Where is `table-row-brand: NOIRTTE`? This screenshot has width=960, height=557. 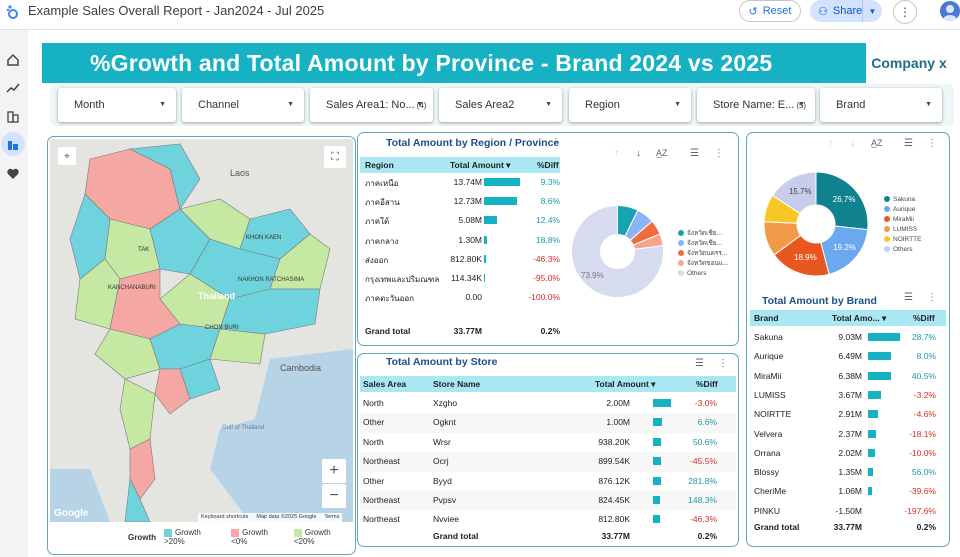 table-row-brand: NOIRTTE is located at coordinates (773, 414).